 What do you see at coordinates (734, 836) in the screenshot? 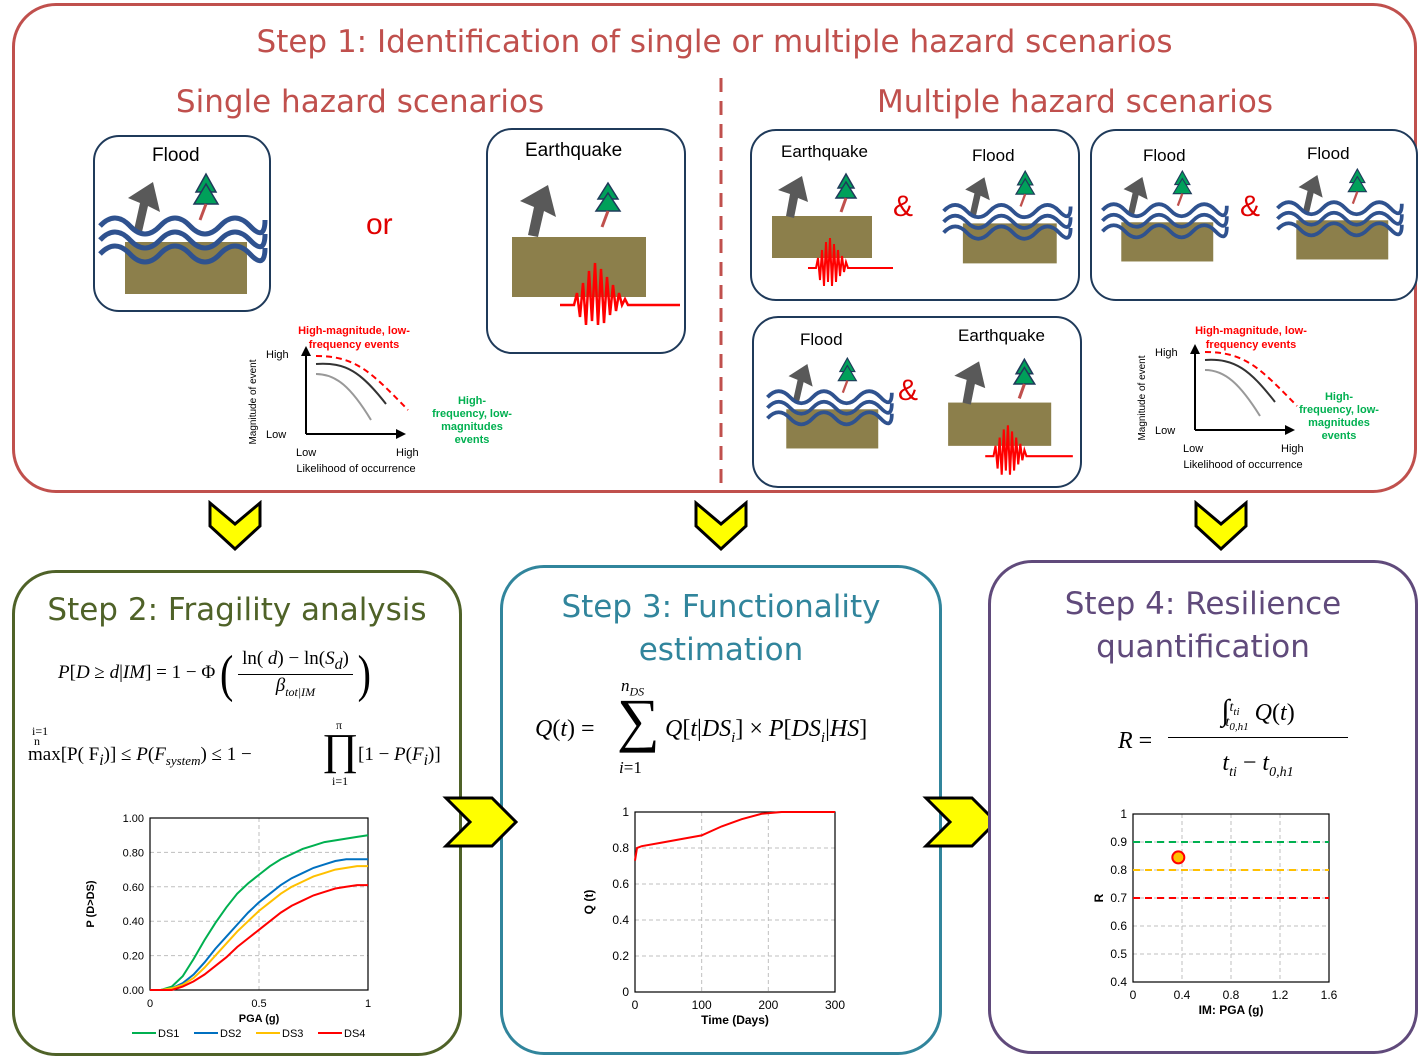
I see `functionality-curve` at bounding box center [734, 836].